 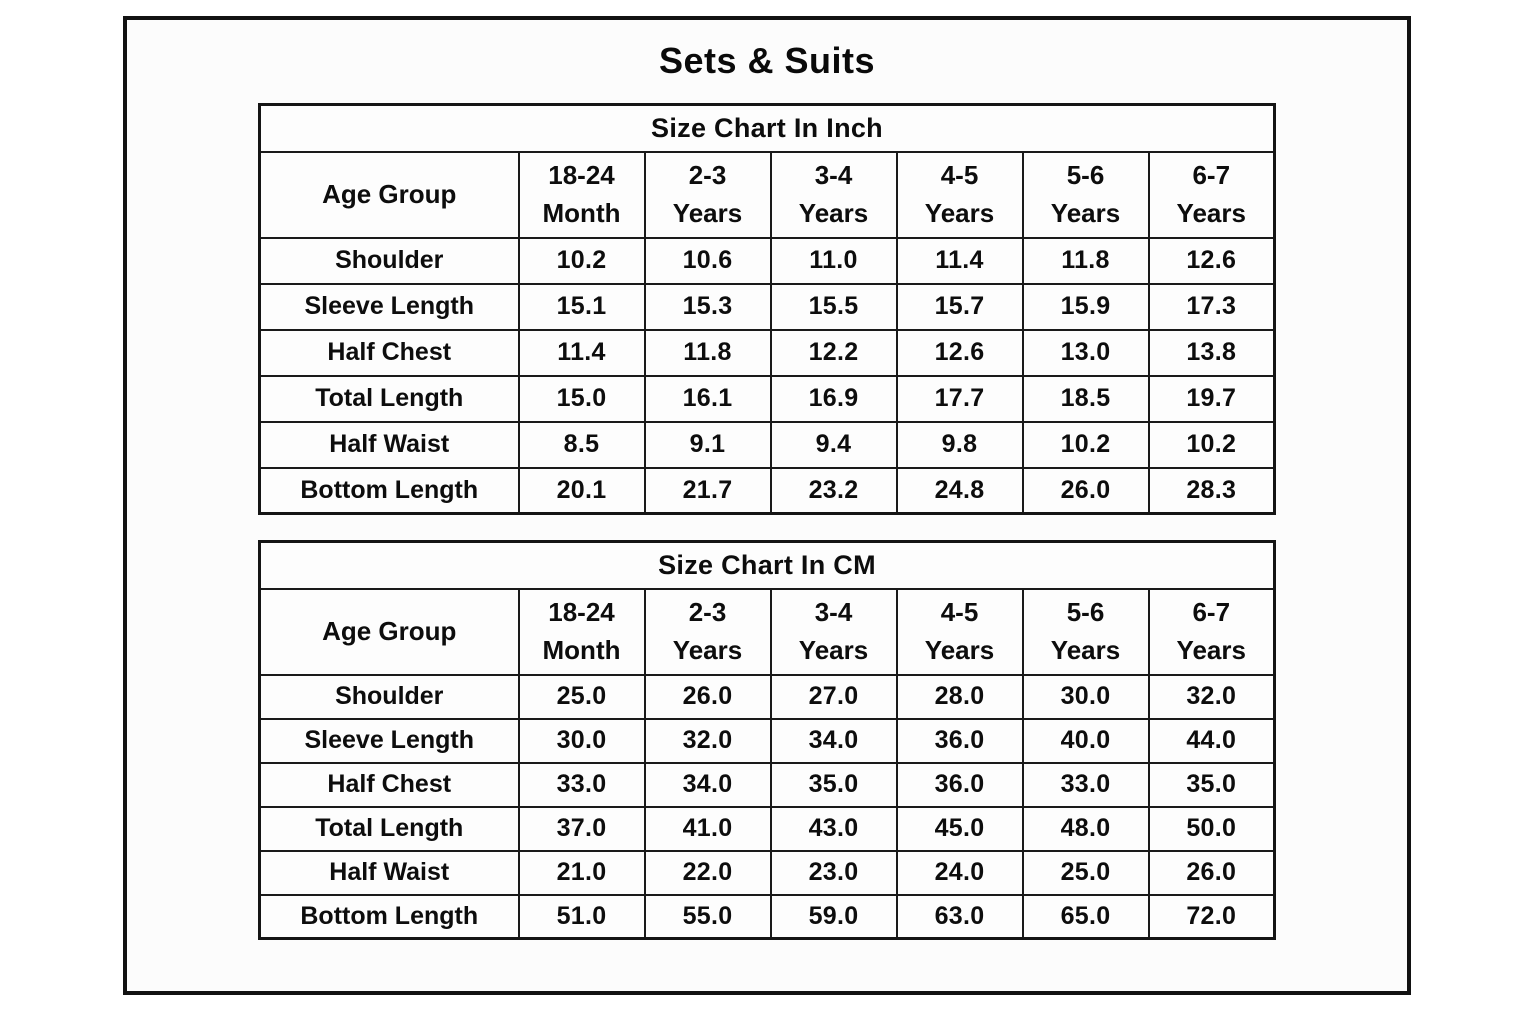 What do you see at coordinates (833, 872) in the screenshot?
I see `value-cell: 23.0` at bounding box center [833, 872].